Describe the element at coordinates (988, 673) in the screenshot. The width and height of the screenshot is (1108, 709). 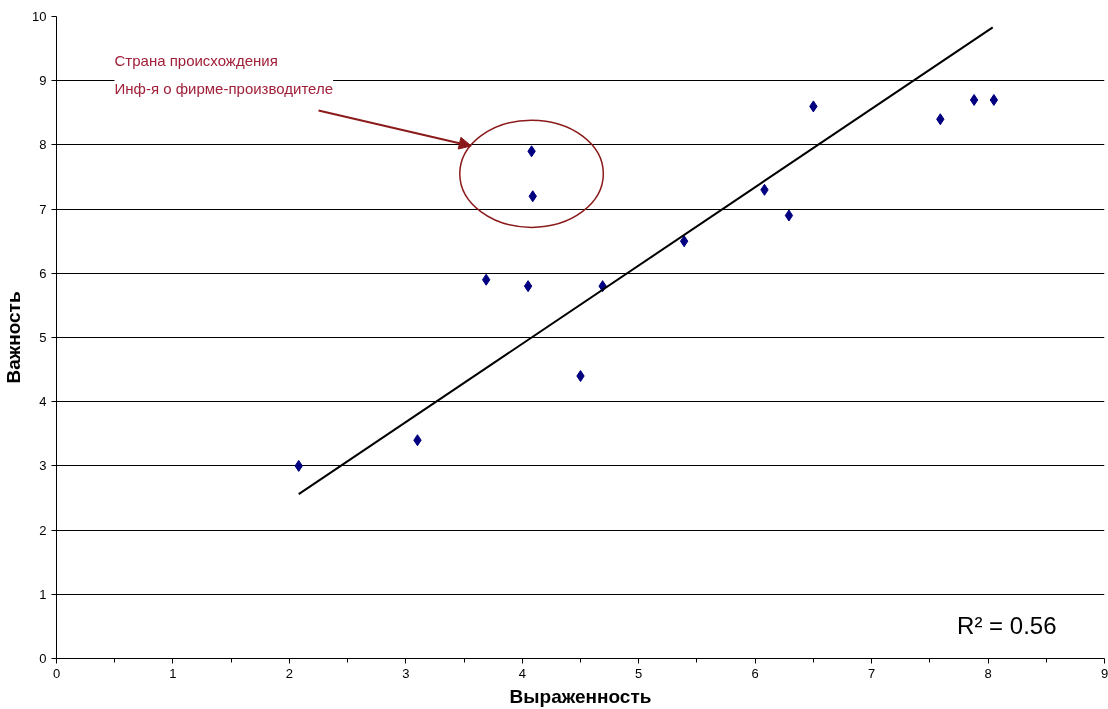
I see `x-tick-label: 8` at that location.